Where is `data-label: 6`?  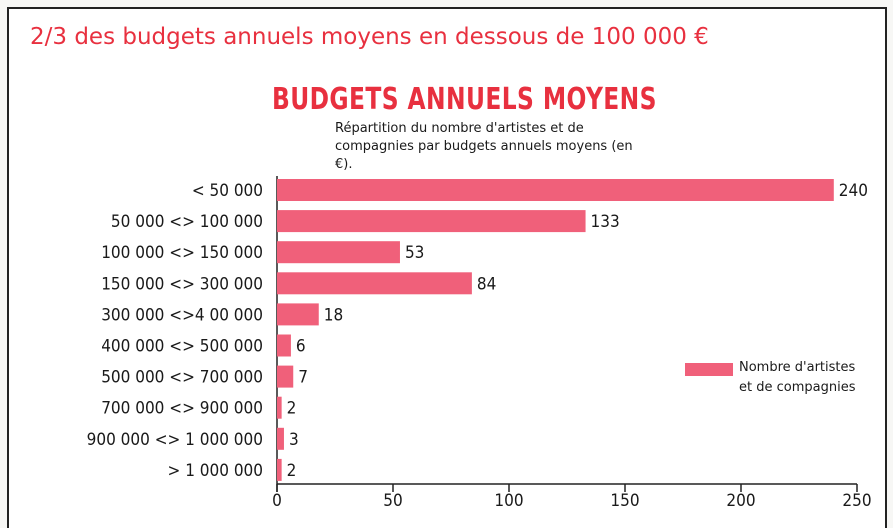
data-label: 6 is located at coordinates (301, 347).